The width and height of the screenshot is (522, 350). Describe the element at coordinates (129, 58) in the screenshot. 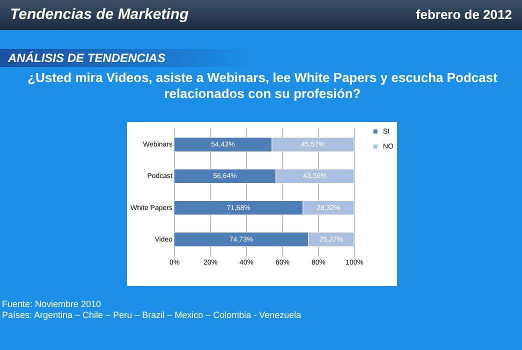

I see `chart-subtitle: ANÁLISIS DE TENDENCIAS` at that location.